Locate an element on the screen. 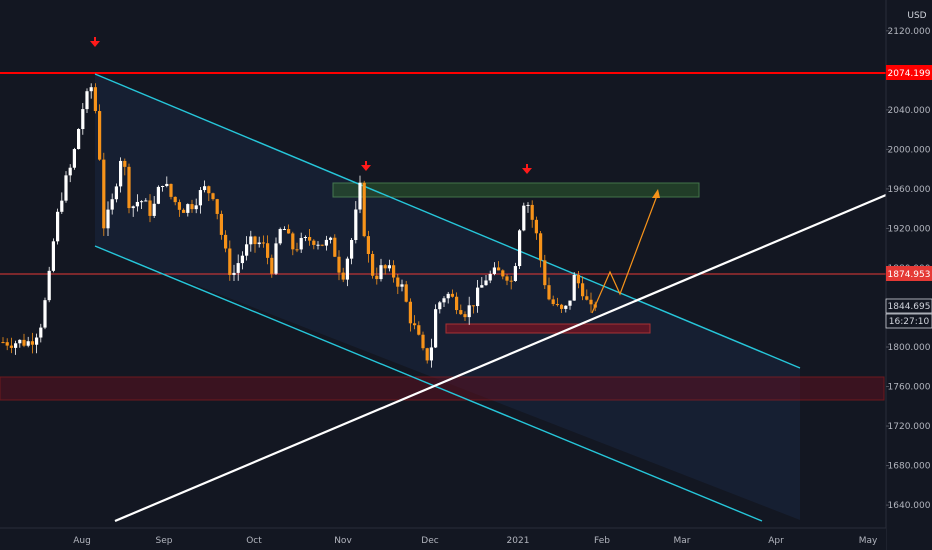 This screenshot has height=550, width=932. price-tick-label: 1760.000 is located at coordinates (909, 388).